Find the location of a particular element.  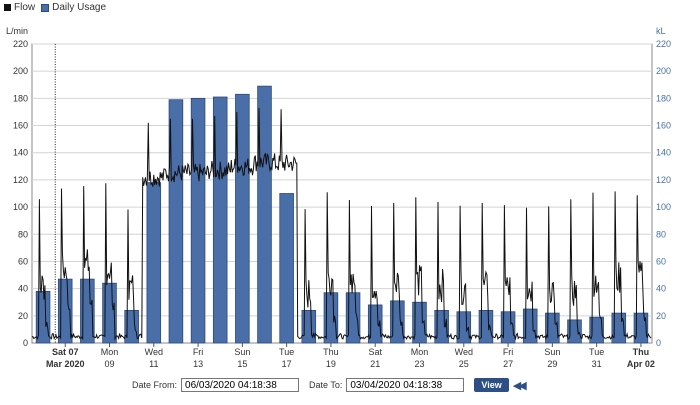

x-tick-sublabel: 29 is located at coordinates (552, 364).